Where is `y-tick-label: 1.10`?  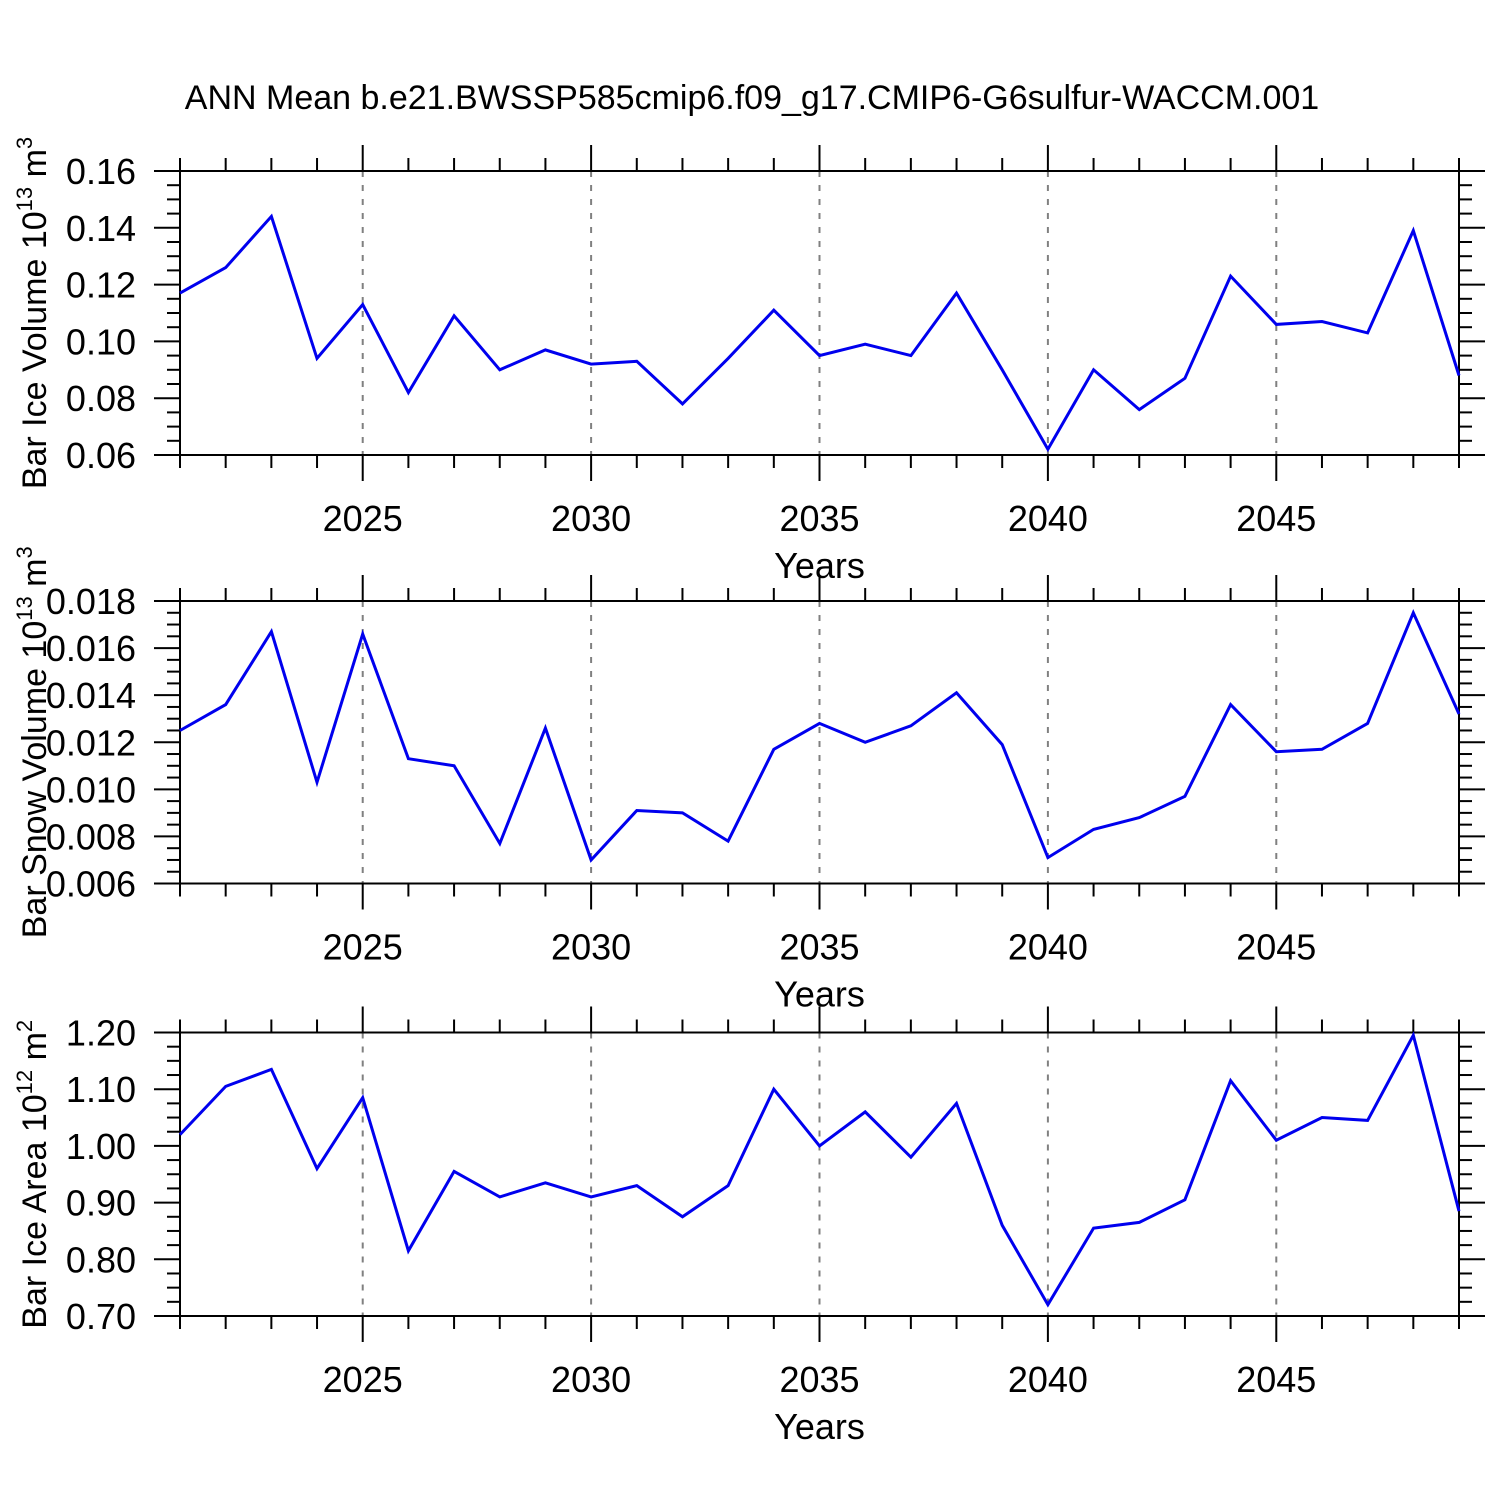 y-tick-label: 1.10 is located at coordinates (101, 1089).